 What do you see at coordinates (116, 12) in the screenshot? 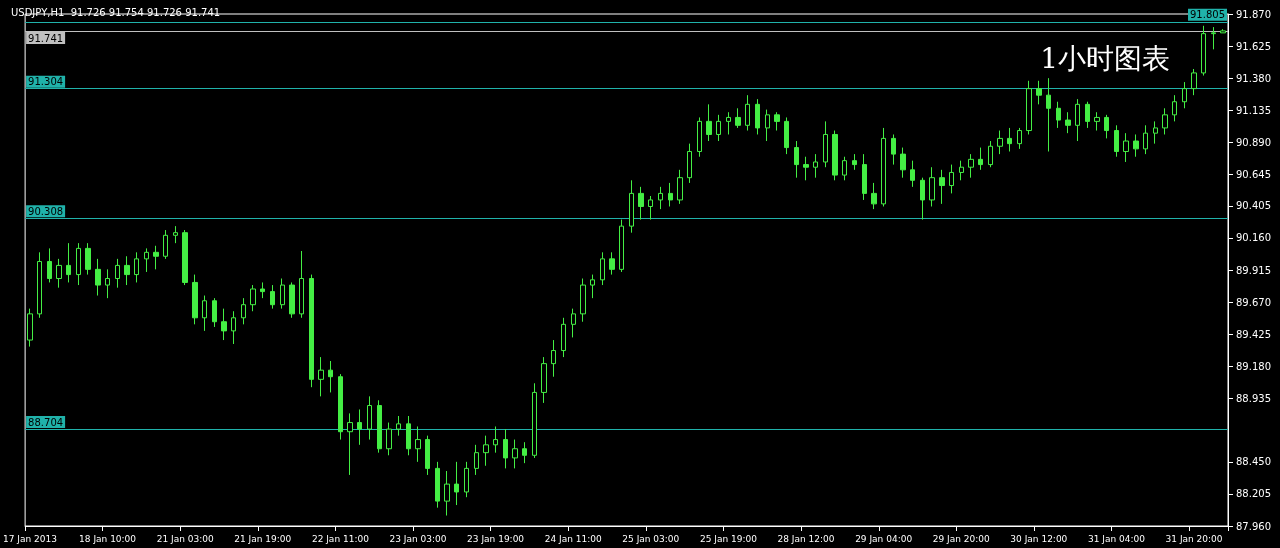
I see `chart-title: USDJPY,H1 91.726 91.754 91.726 91.741` at bounding box center [116, 12].